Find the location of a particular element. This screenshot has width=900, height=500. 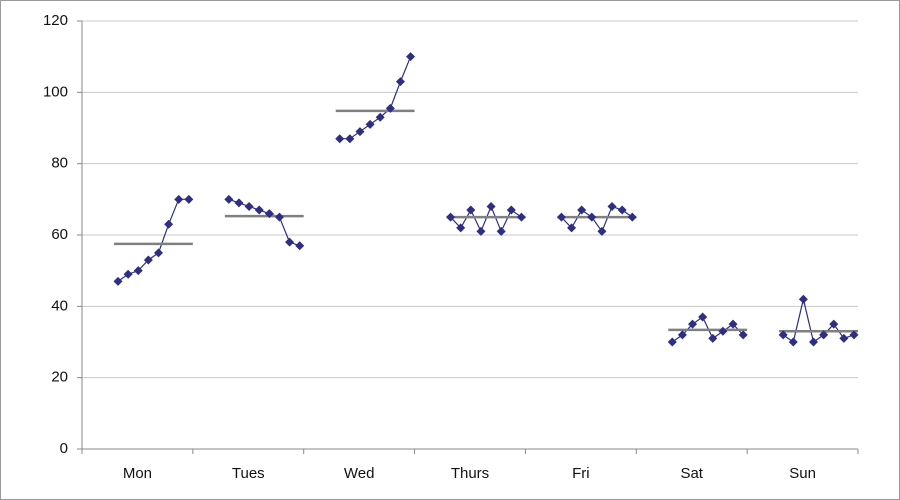

y-tick-label: 40 is located at coordinates (59, 305).